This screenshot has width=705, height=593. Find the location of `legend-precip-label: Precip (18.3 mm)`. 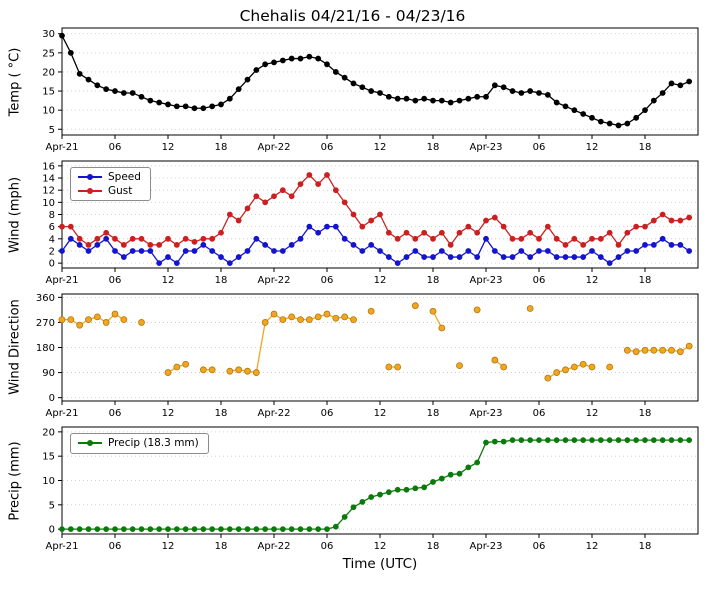

legend-precip-label: Precip (18.3 mm) is located at coordinates (153, 443).